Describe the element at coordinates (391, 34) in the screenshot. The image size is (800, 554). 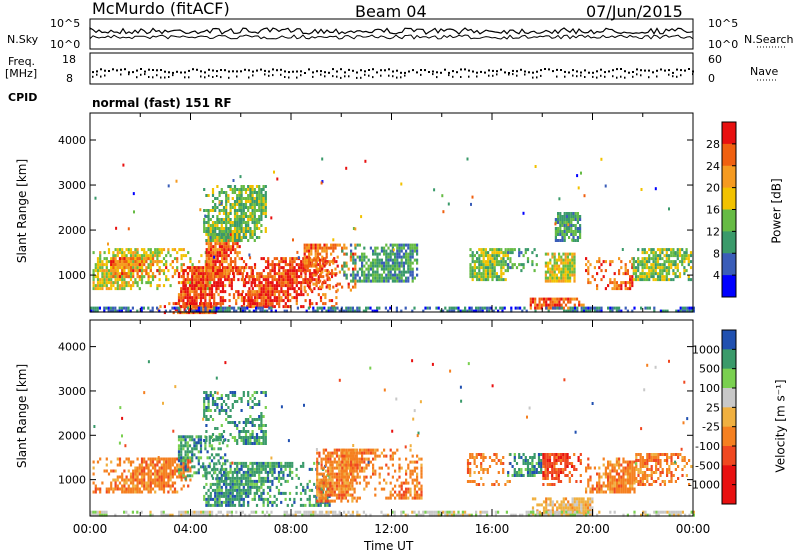
I see `noise-strip` at that location.